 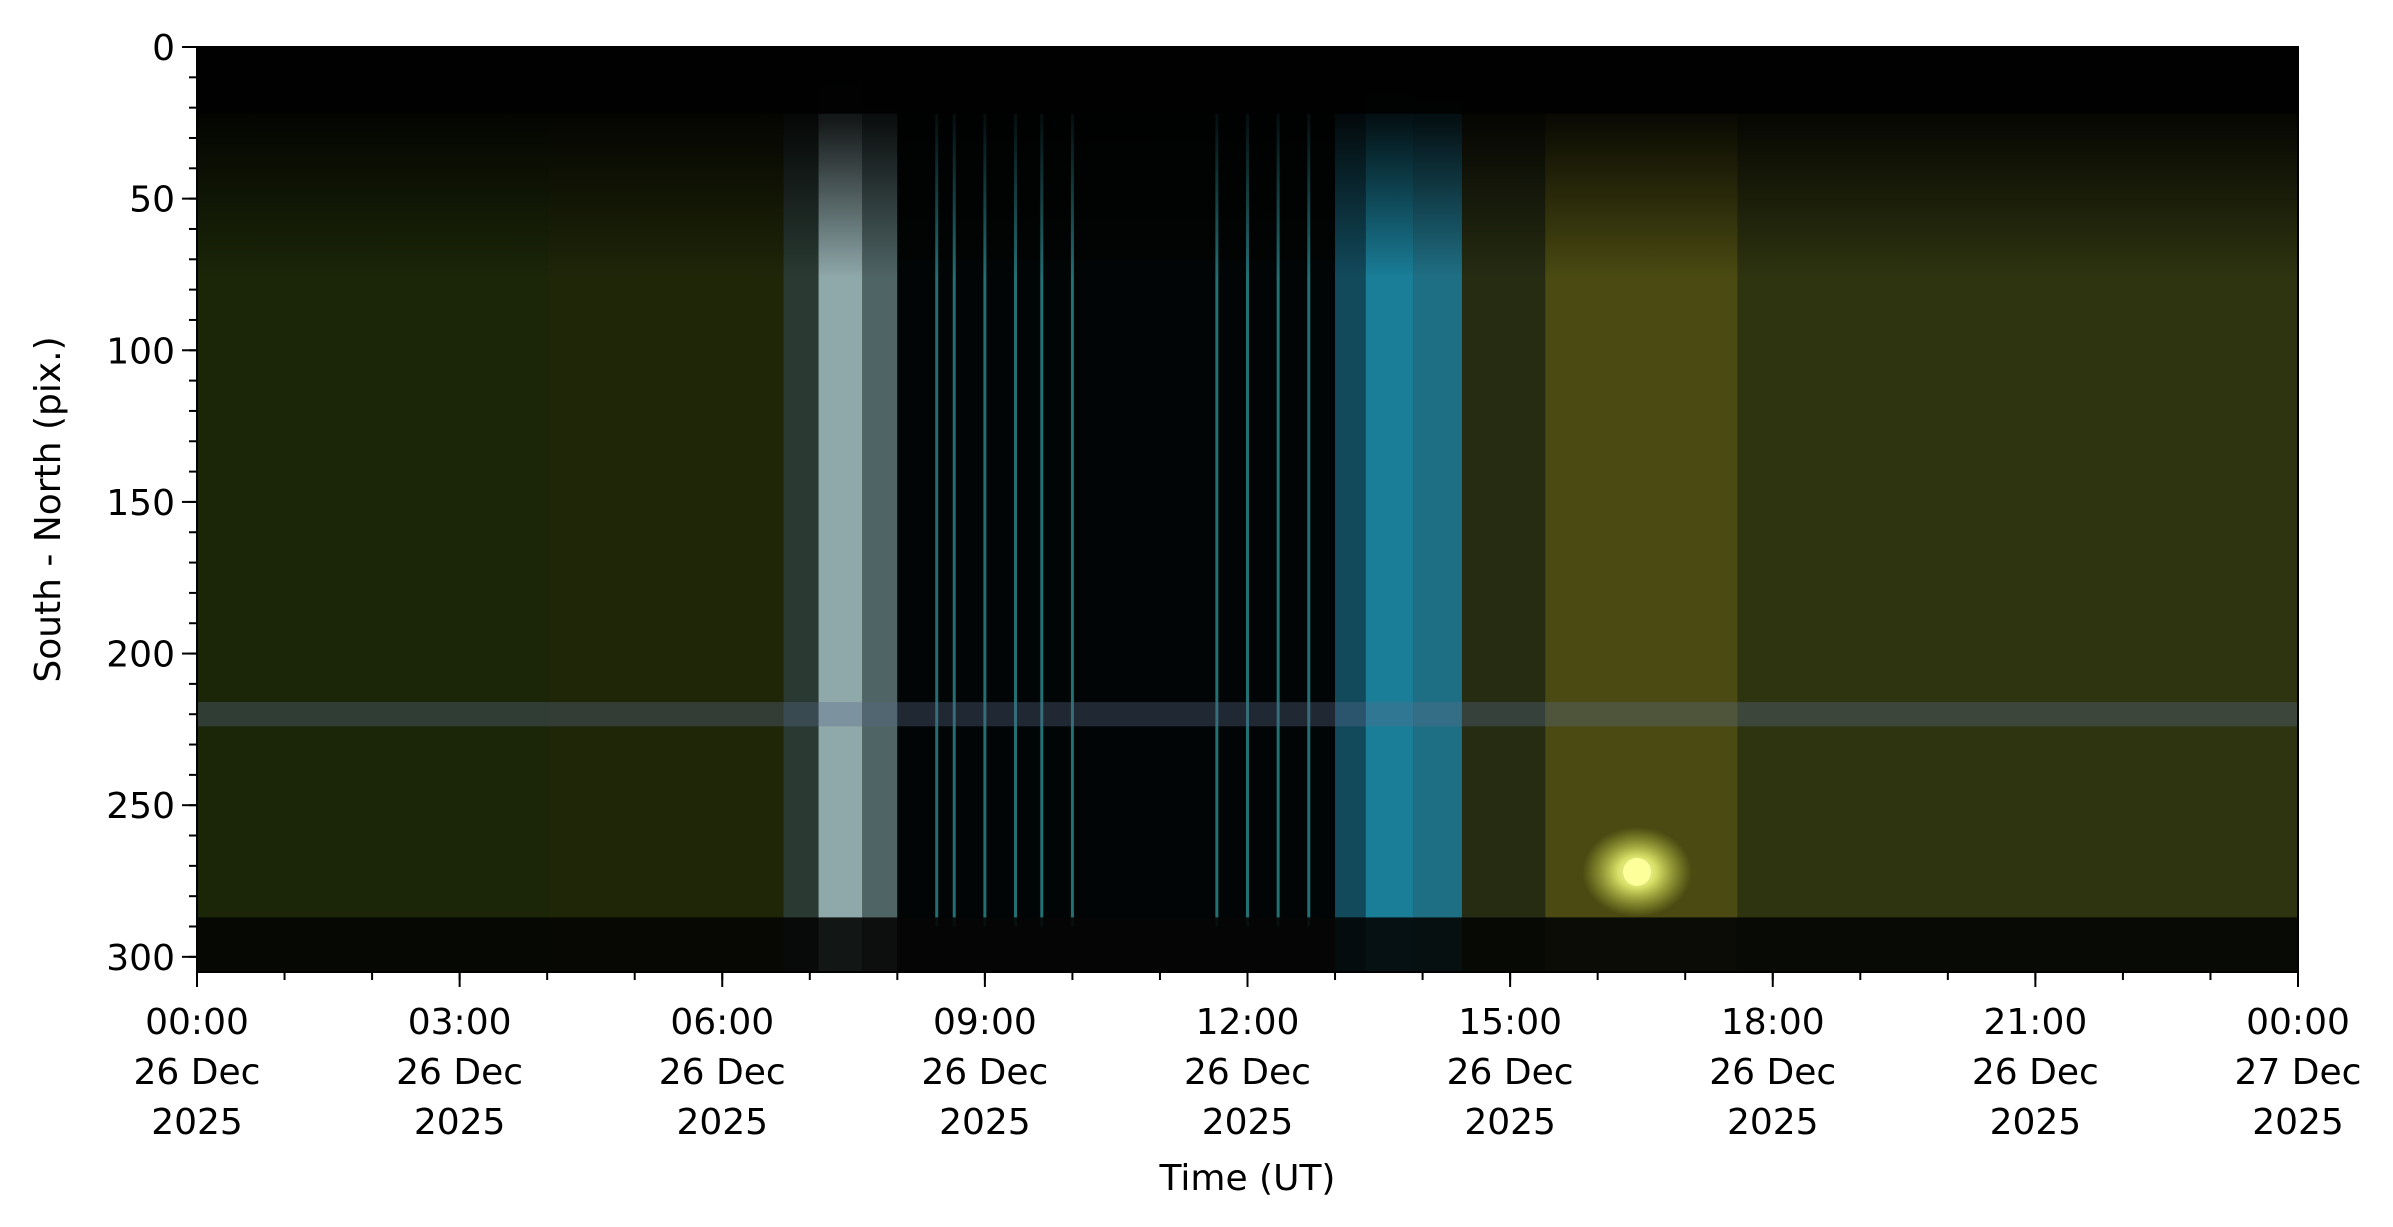 What do you see at coordinates (722, 1022) in the screenshot?
I see `x-tick-label: 06:00` at bounding box center [722, 1022].